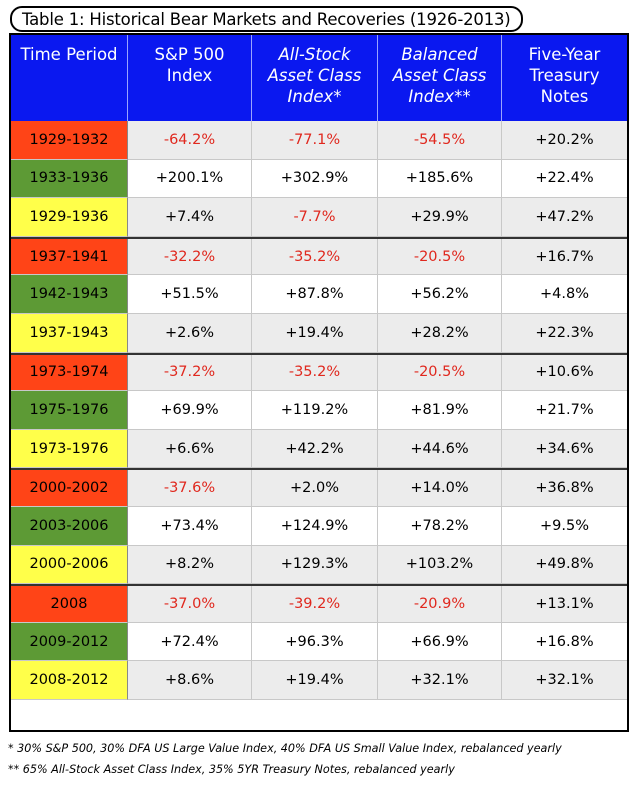  What do you see at coordinates (315, 526) in the screenshot?
I see `value-cell: +124.9%` at bounding box center [315, 526].